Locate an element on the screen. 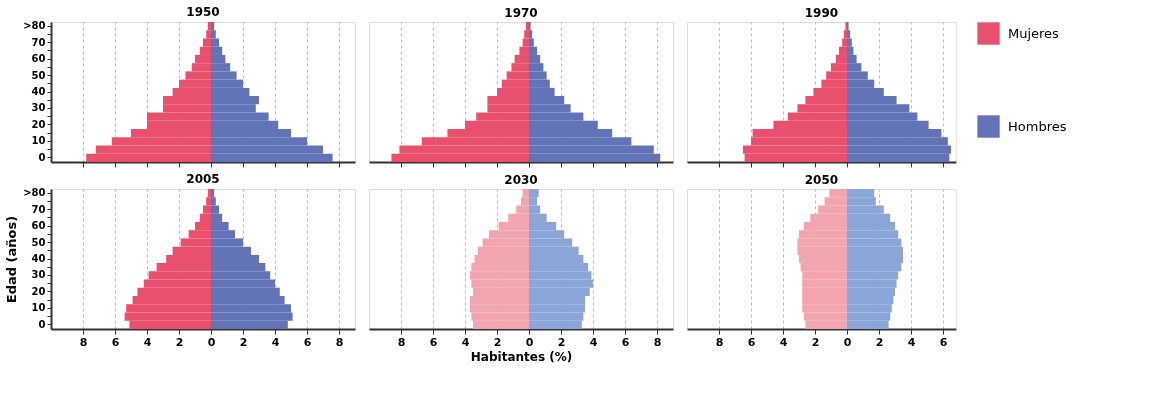 The width and height of the screenshot is (1166, 402). x-axis-title: Habitantes (%) is located at coordinates (521, 356).